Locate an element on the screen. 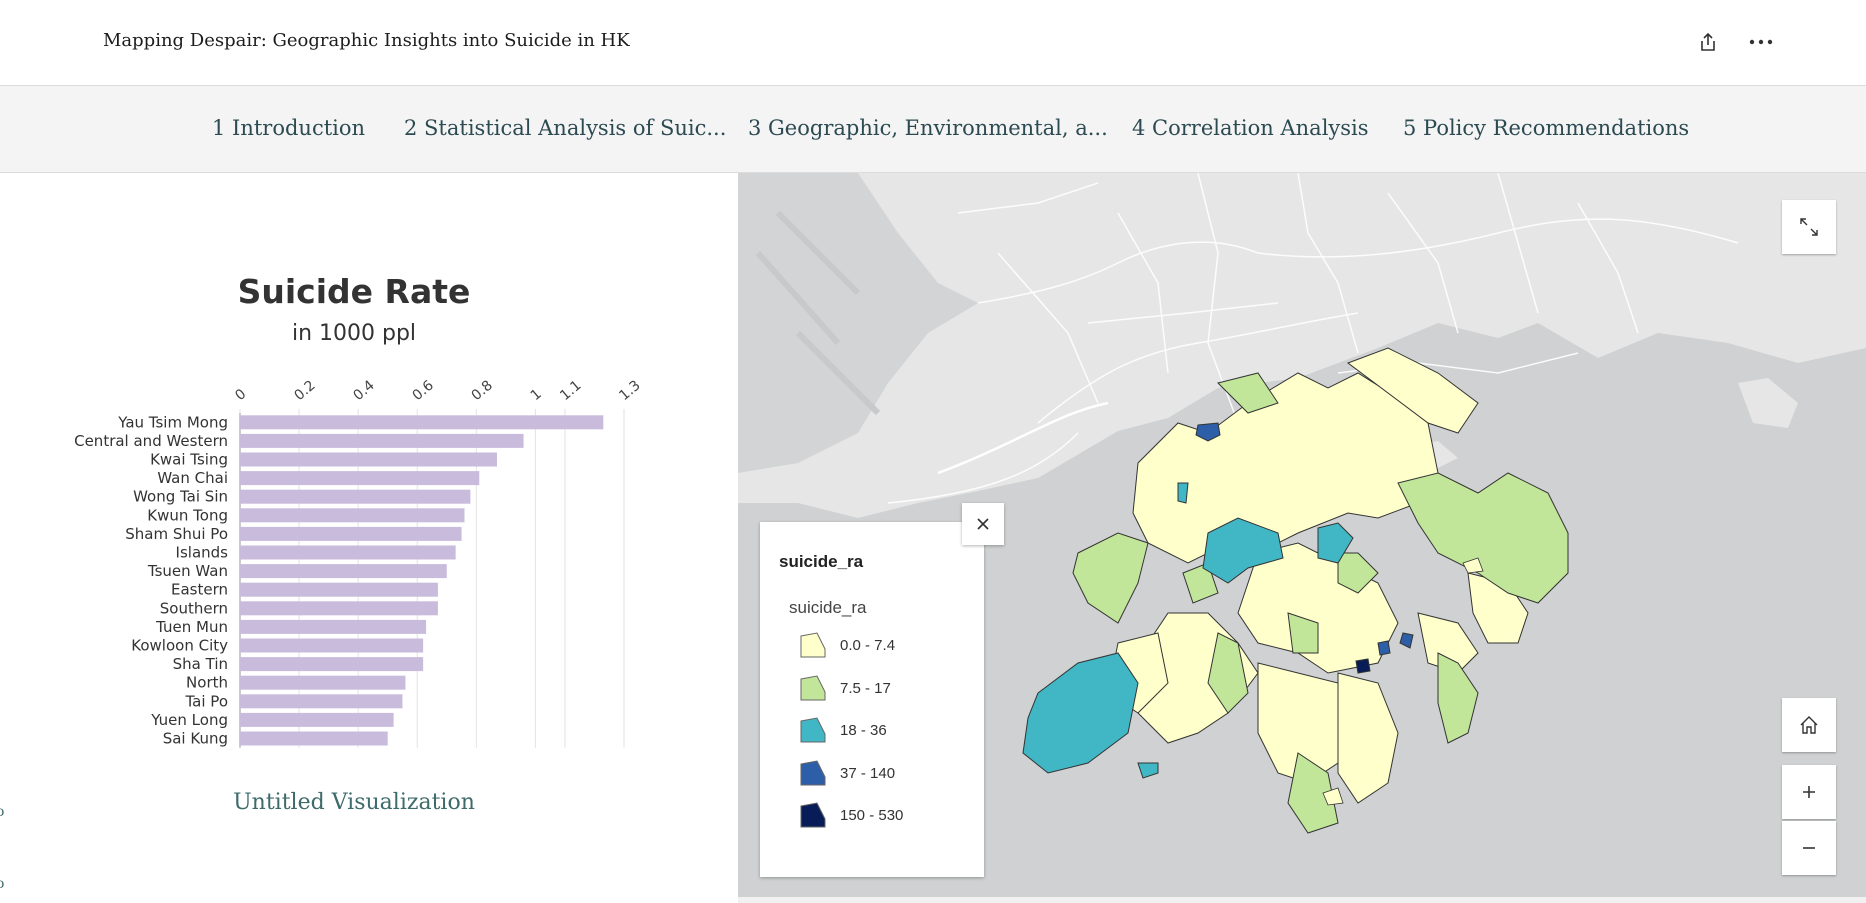 The image size is (1866, 903). more-options-button is located at coordinates (1761, 42).